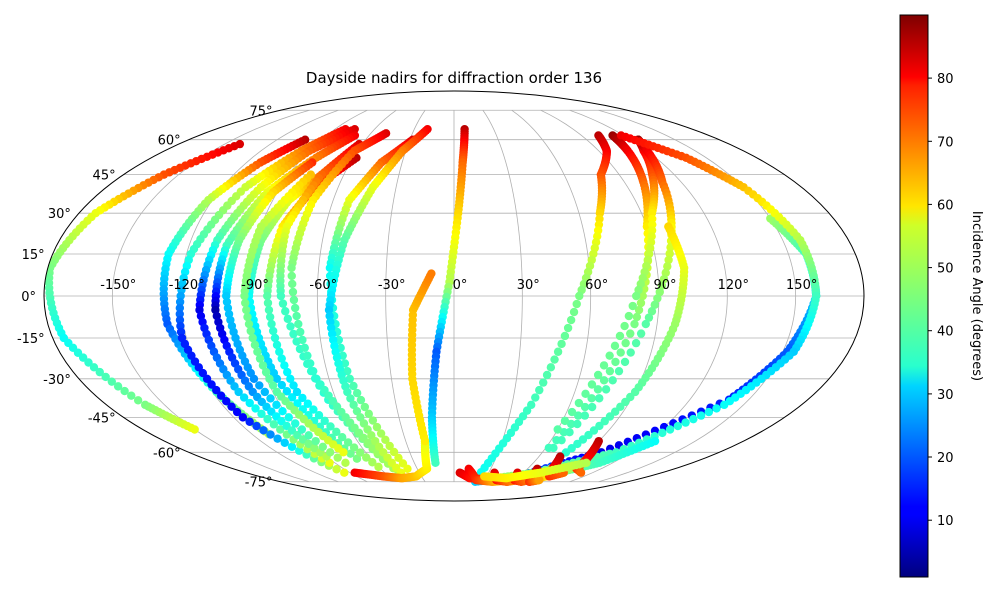 This screenshot has width=998, height=592. Describe the element at coordinates (596, 285) in the screenshot. I see `x-tick-label: 60°` at that location.